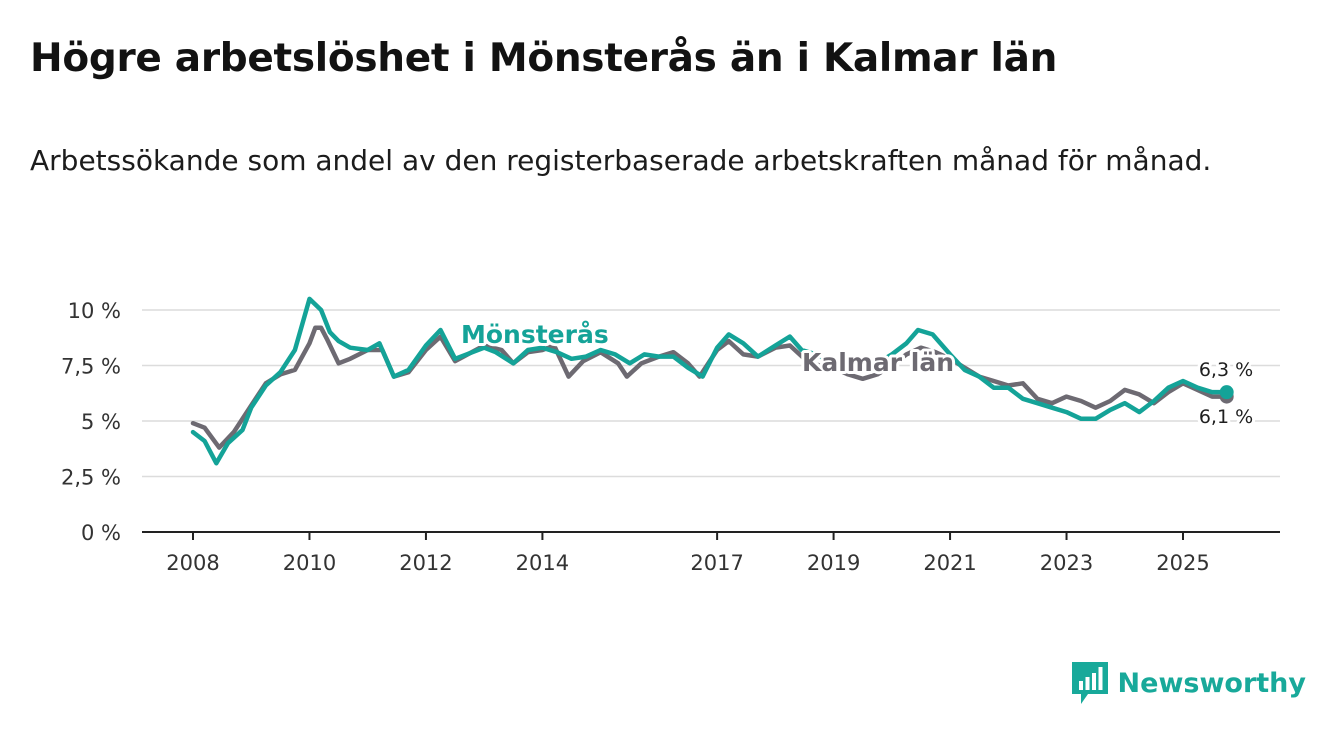 The width and height of the screenshot is (1340, 734). What do you see at coordinates (101, 422) in the screenshot?
I see `y-tick-label: 5 %` at bounding box center [101, 422].